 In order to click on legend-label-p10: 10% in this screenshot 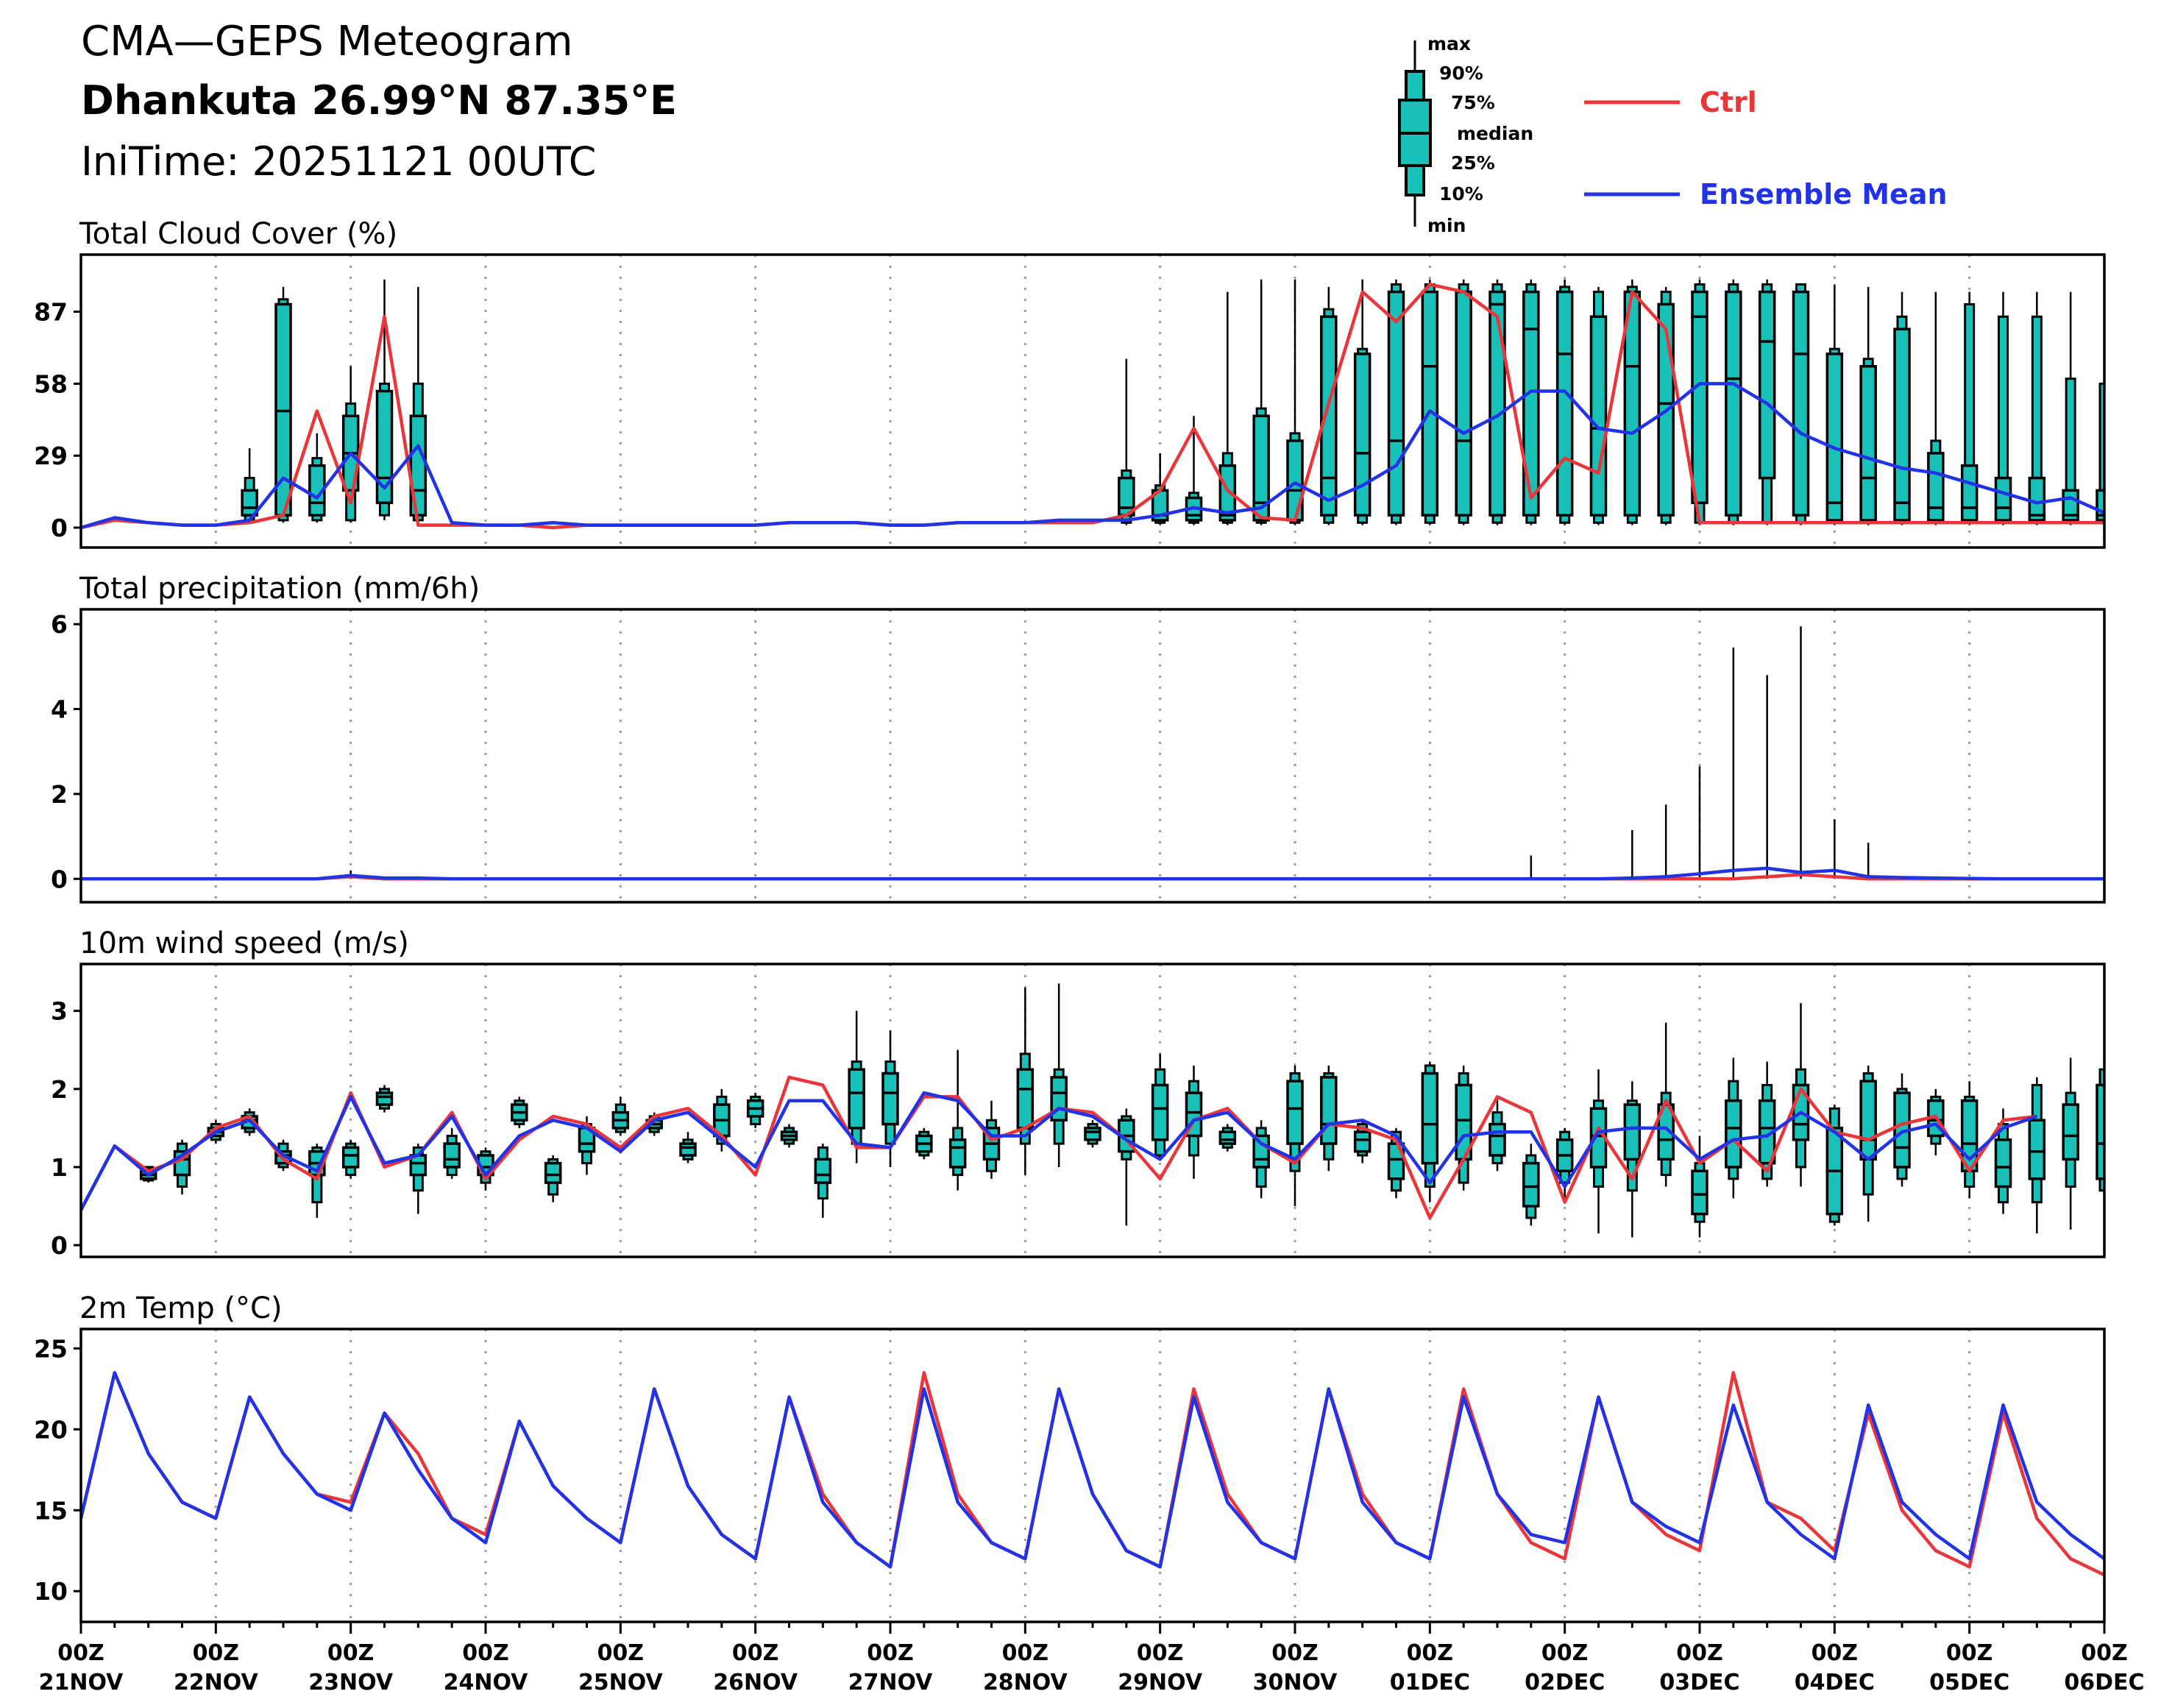, I will do `click(1461, 194)`.